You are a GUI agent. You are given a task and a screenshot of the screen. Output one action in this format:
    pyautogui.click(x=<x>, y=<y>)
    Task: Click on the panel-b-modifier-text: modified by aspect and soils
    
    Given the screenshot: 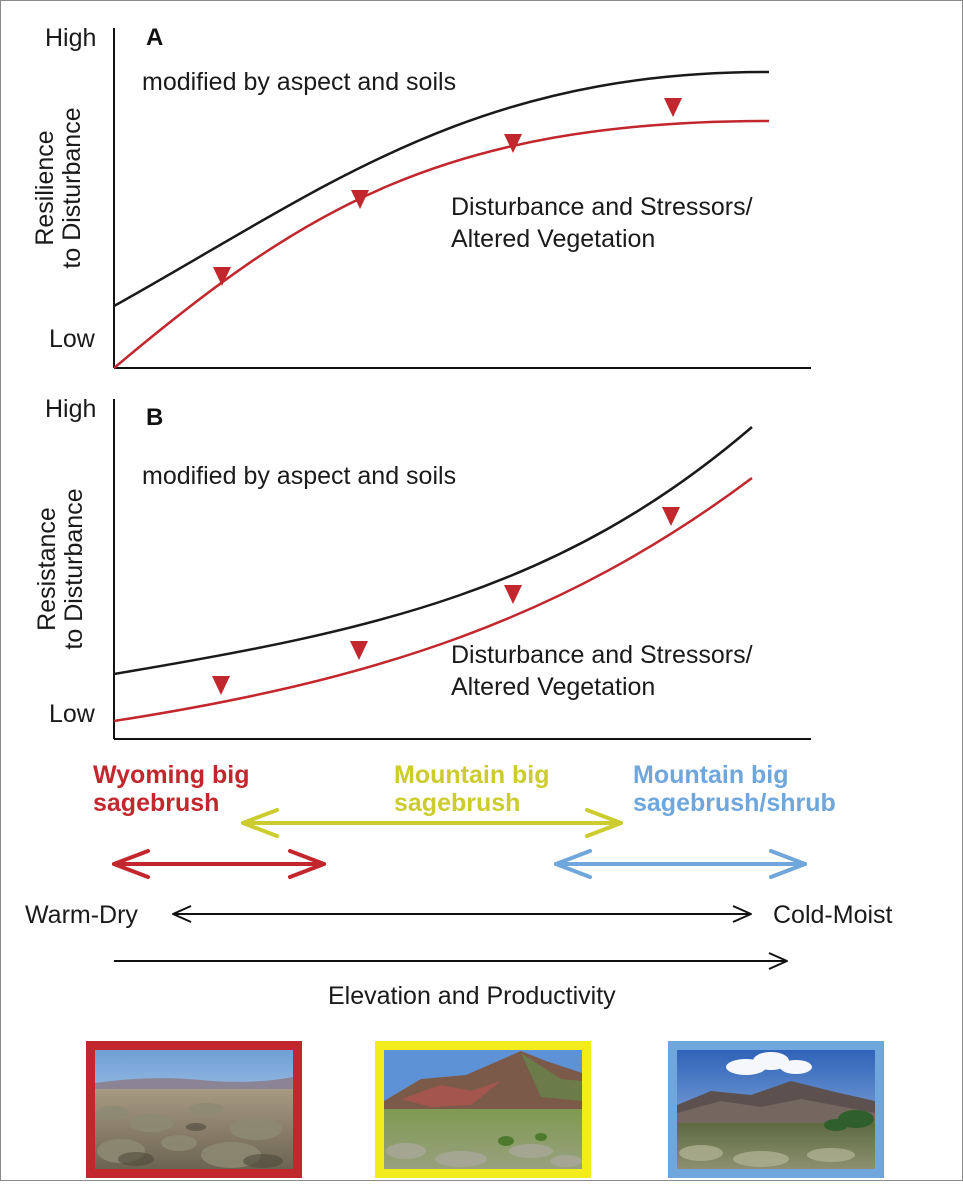 What is the action you would take?
    pyautogui.click(x=299, y=476)
    